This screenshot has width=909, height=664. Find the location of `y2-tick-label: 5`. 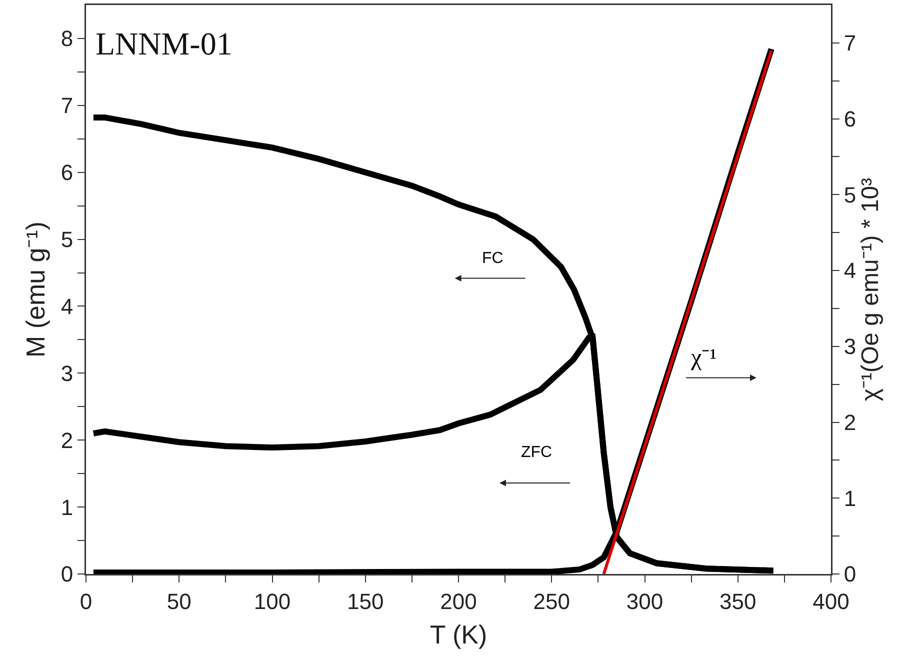

y2-tick-label: 5 is located at coordinates (850, 195).